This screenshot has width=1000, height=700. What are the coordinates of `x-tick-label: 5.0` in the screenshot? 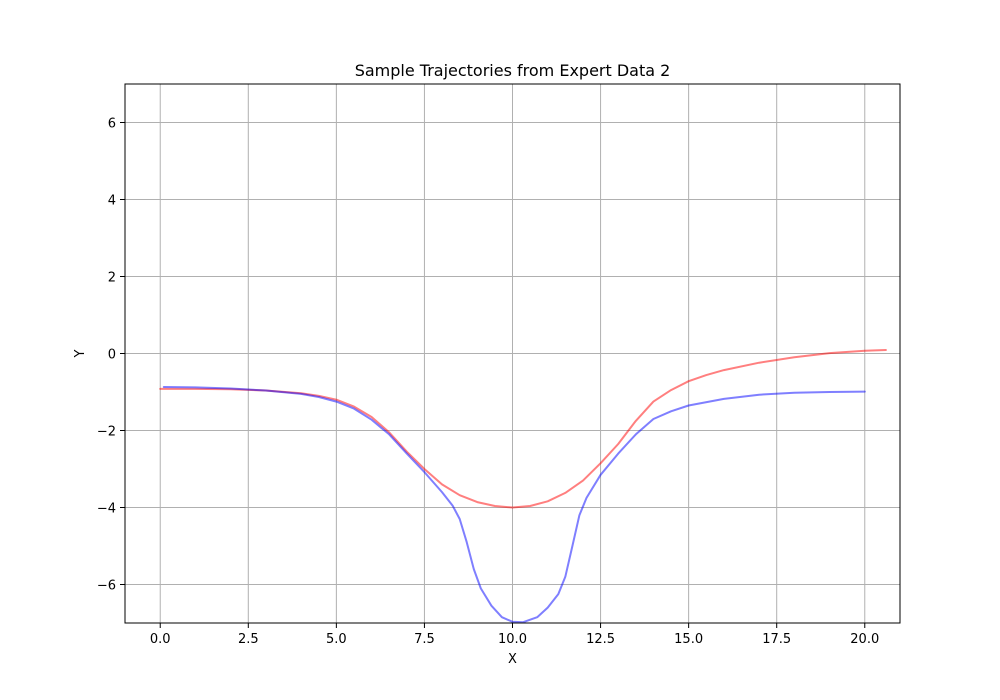 It's located at (336, 639).